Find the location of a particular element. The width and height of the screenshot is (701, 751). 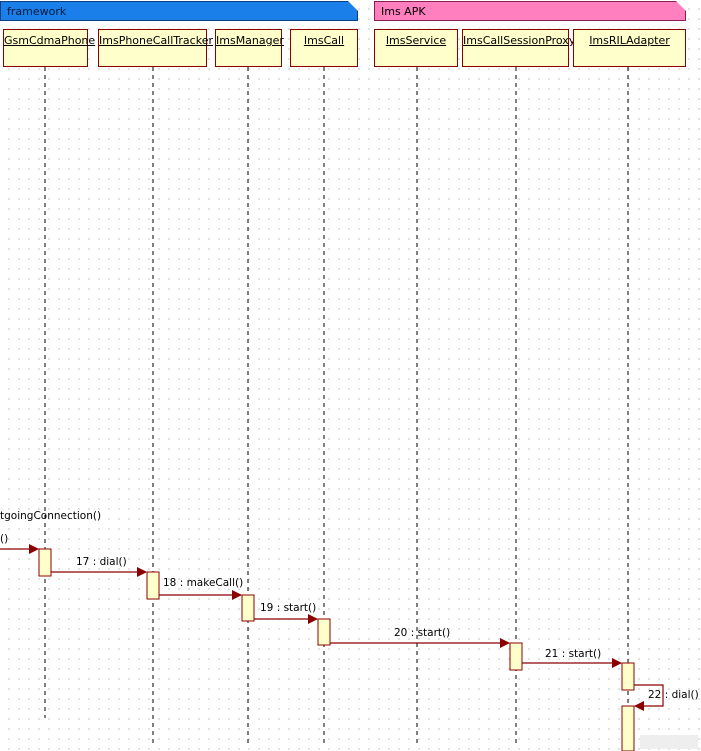

lifeline-imsphonecalltracker: ImsPhoneCallTracker is located at coordinates (155, 48).